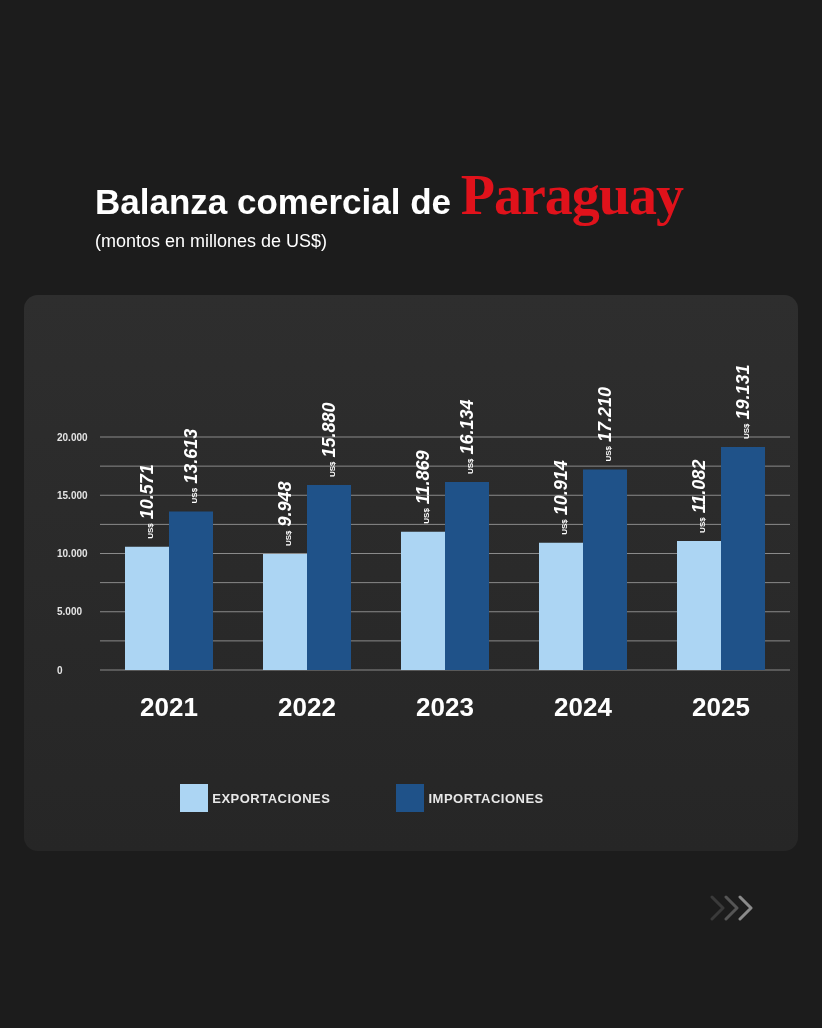 Image resolution: width=822 pixels, height=1028 pixels. What do you see at coordinates (73, 553) in the screenshot?
I see `y-tick-label: 10.000` at bounding box center [73, 553].